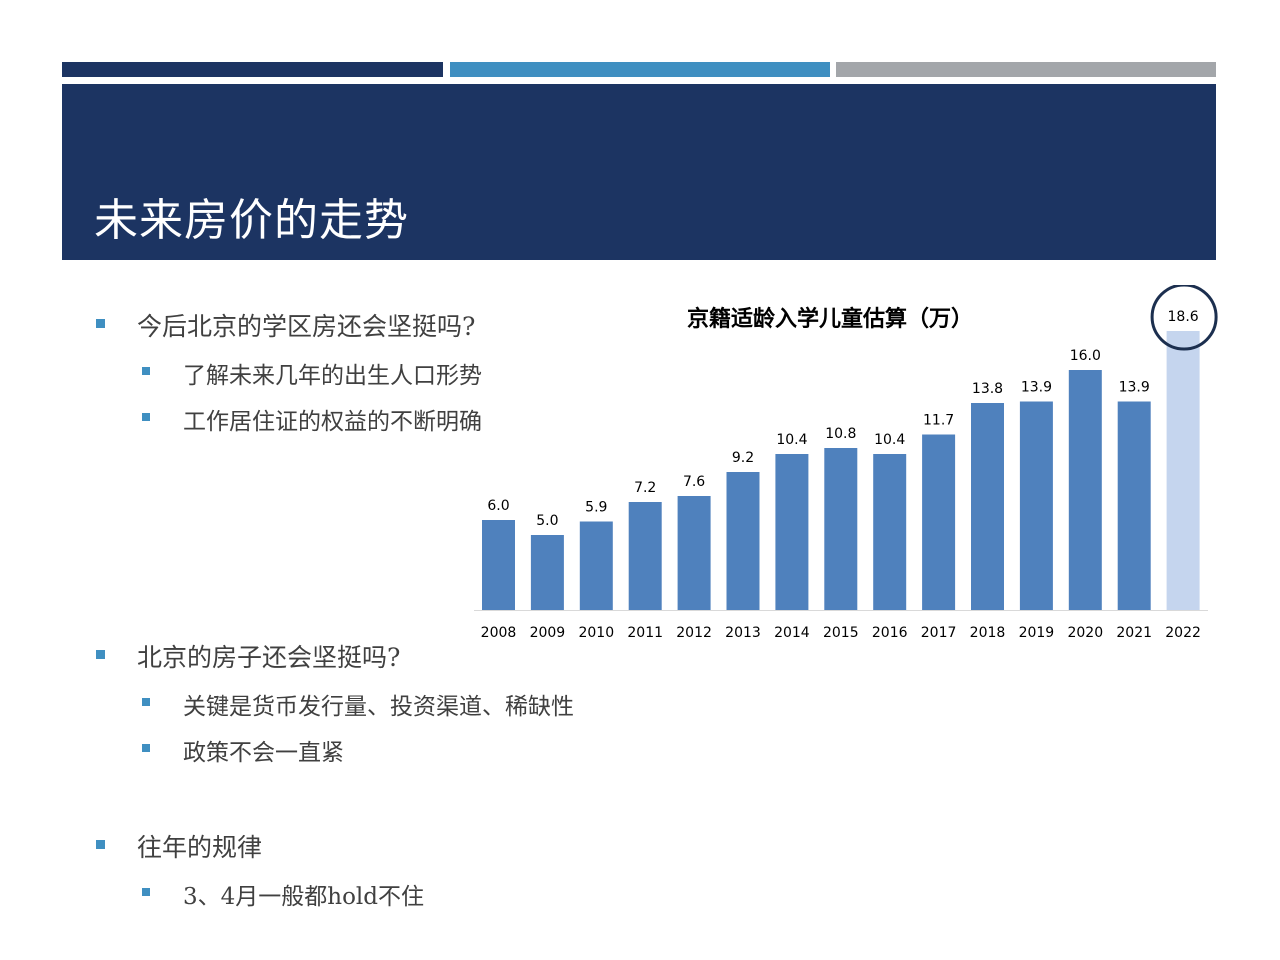 The image size is (1280, 960). Describe the element at coordinates (743, 541) in the screenshot. I see `bar-2013` at that location.